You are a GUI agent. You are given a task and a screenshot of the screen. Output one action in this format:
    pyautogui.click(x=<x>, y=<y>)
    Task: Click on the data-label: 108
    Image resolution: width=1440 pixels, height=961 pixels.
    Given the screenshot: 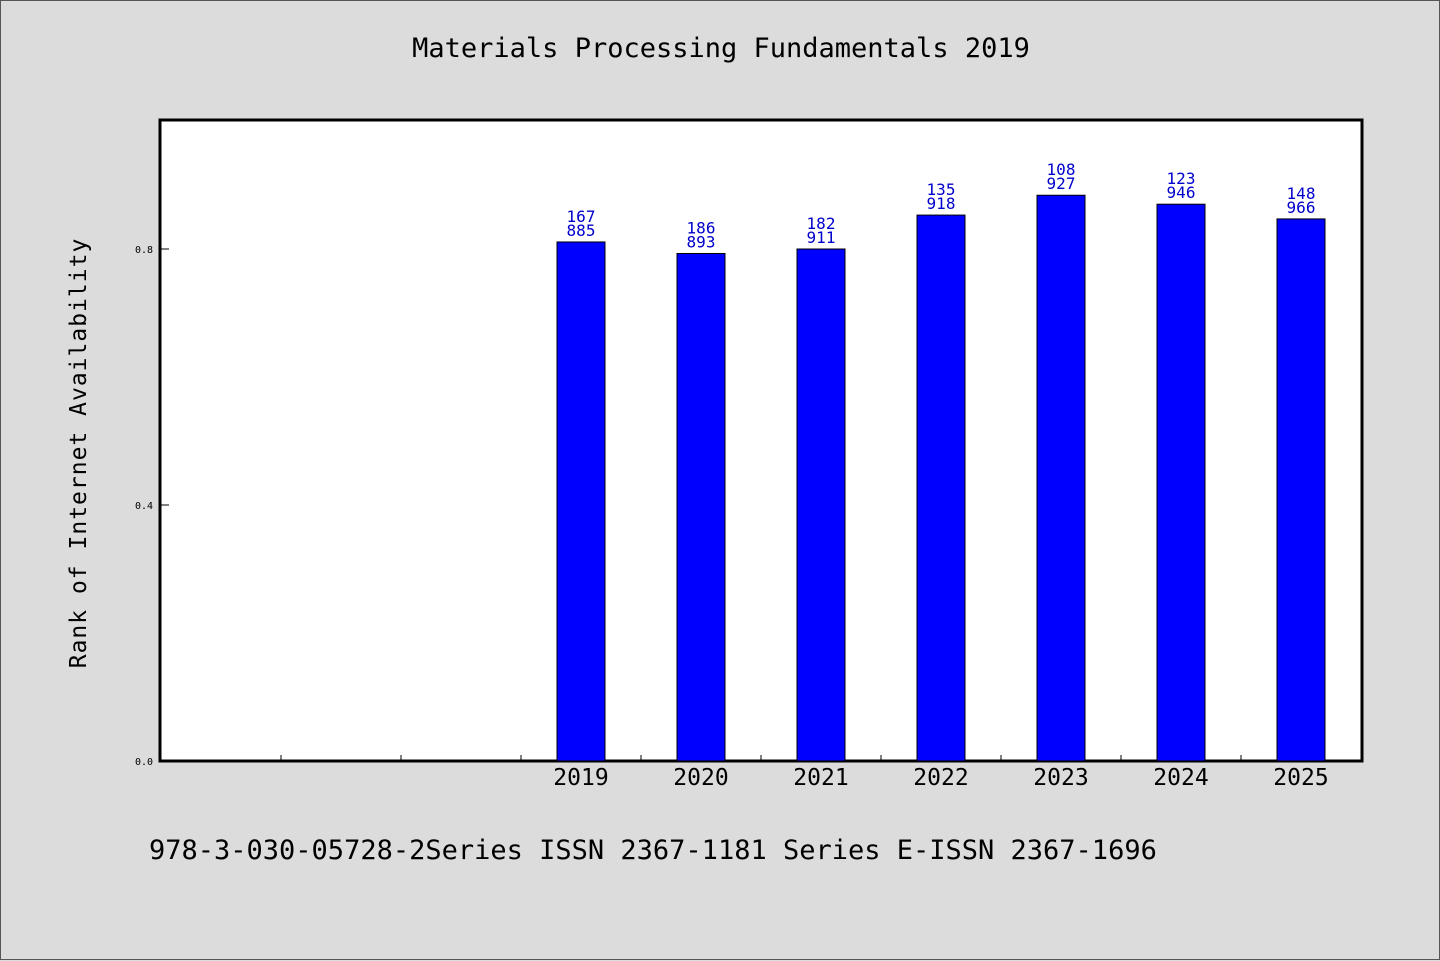 What is the action you would take?
    pyautogui.click(x=1061, y=169)
    